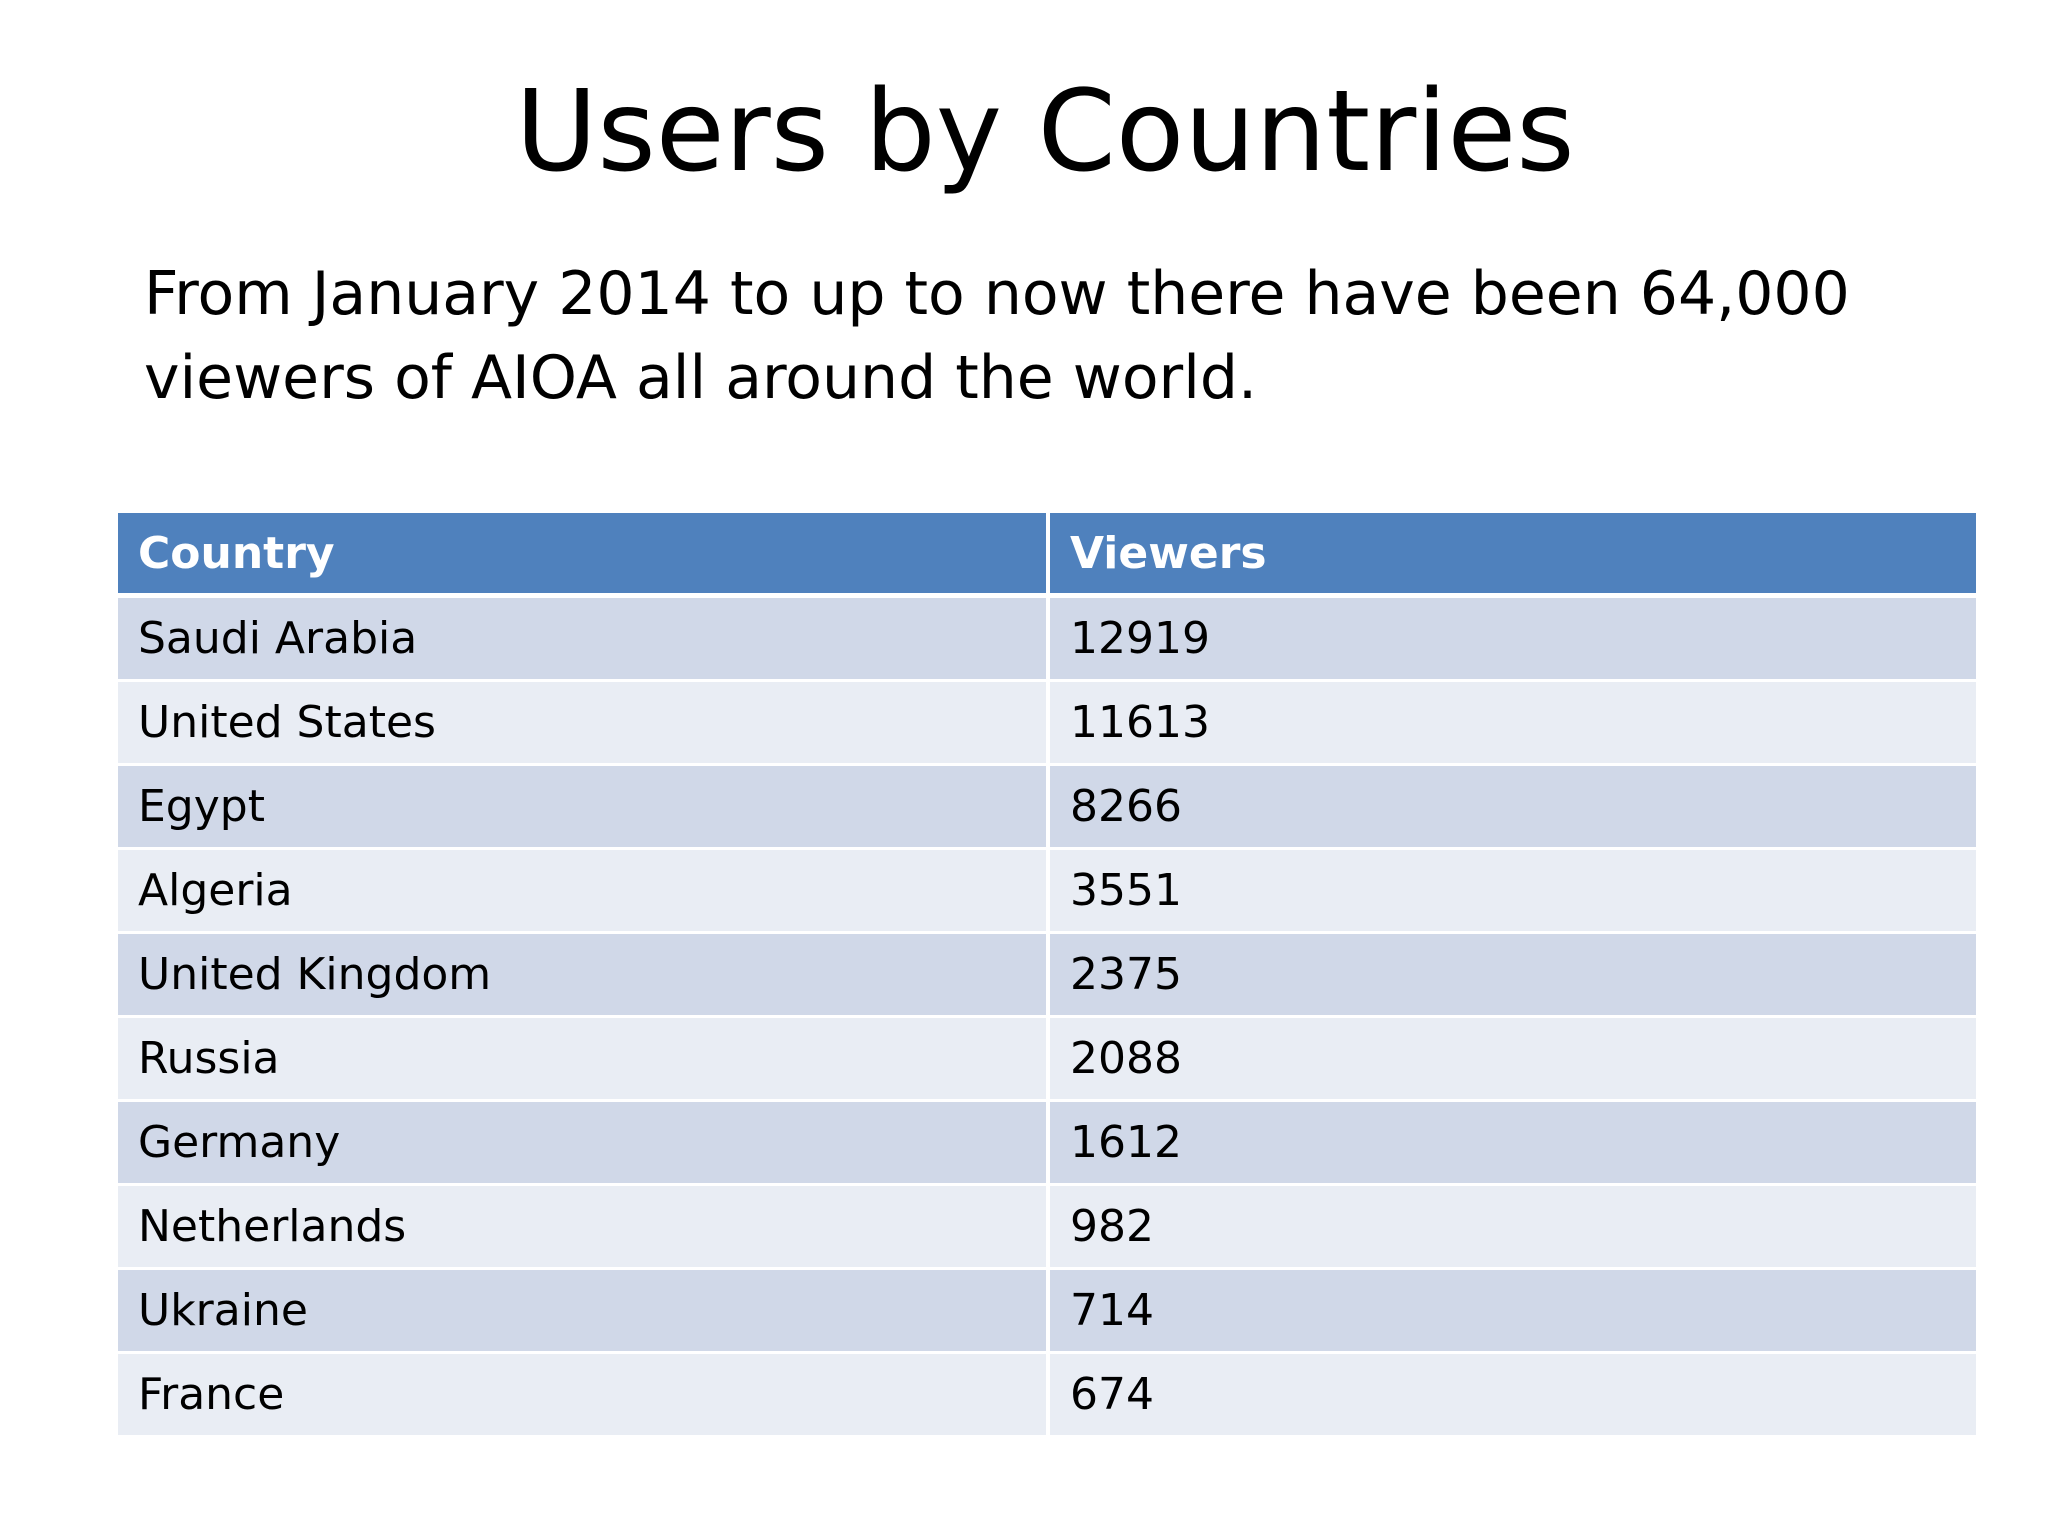  I want to click on cell-country: United Kingdom, so click(584, 974).